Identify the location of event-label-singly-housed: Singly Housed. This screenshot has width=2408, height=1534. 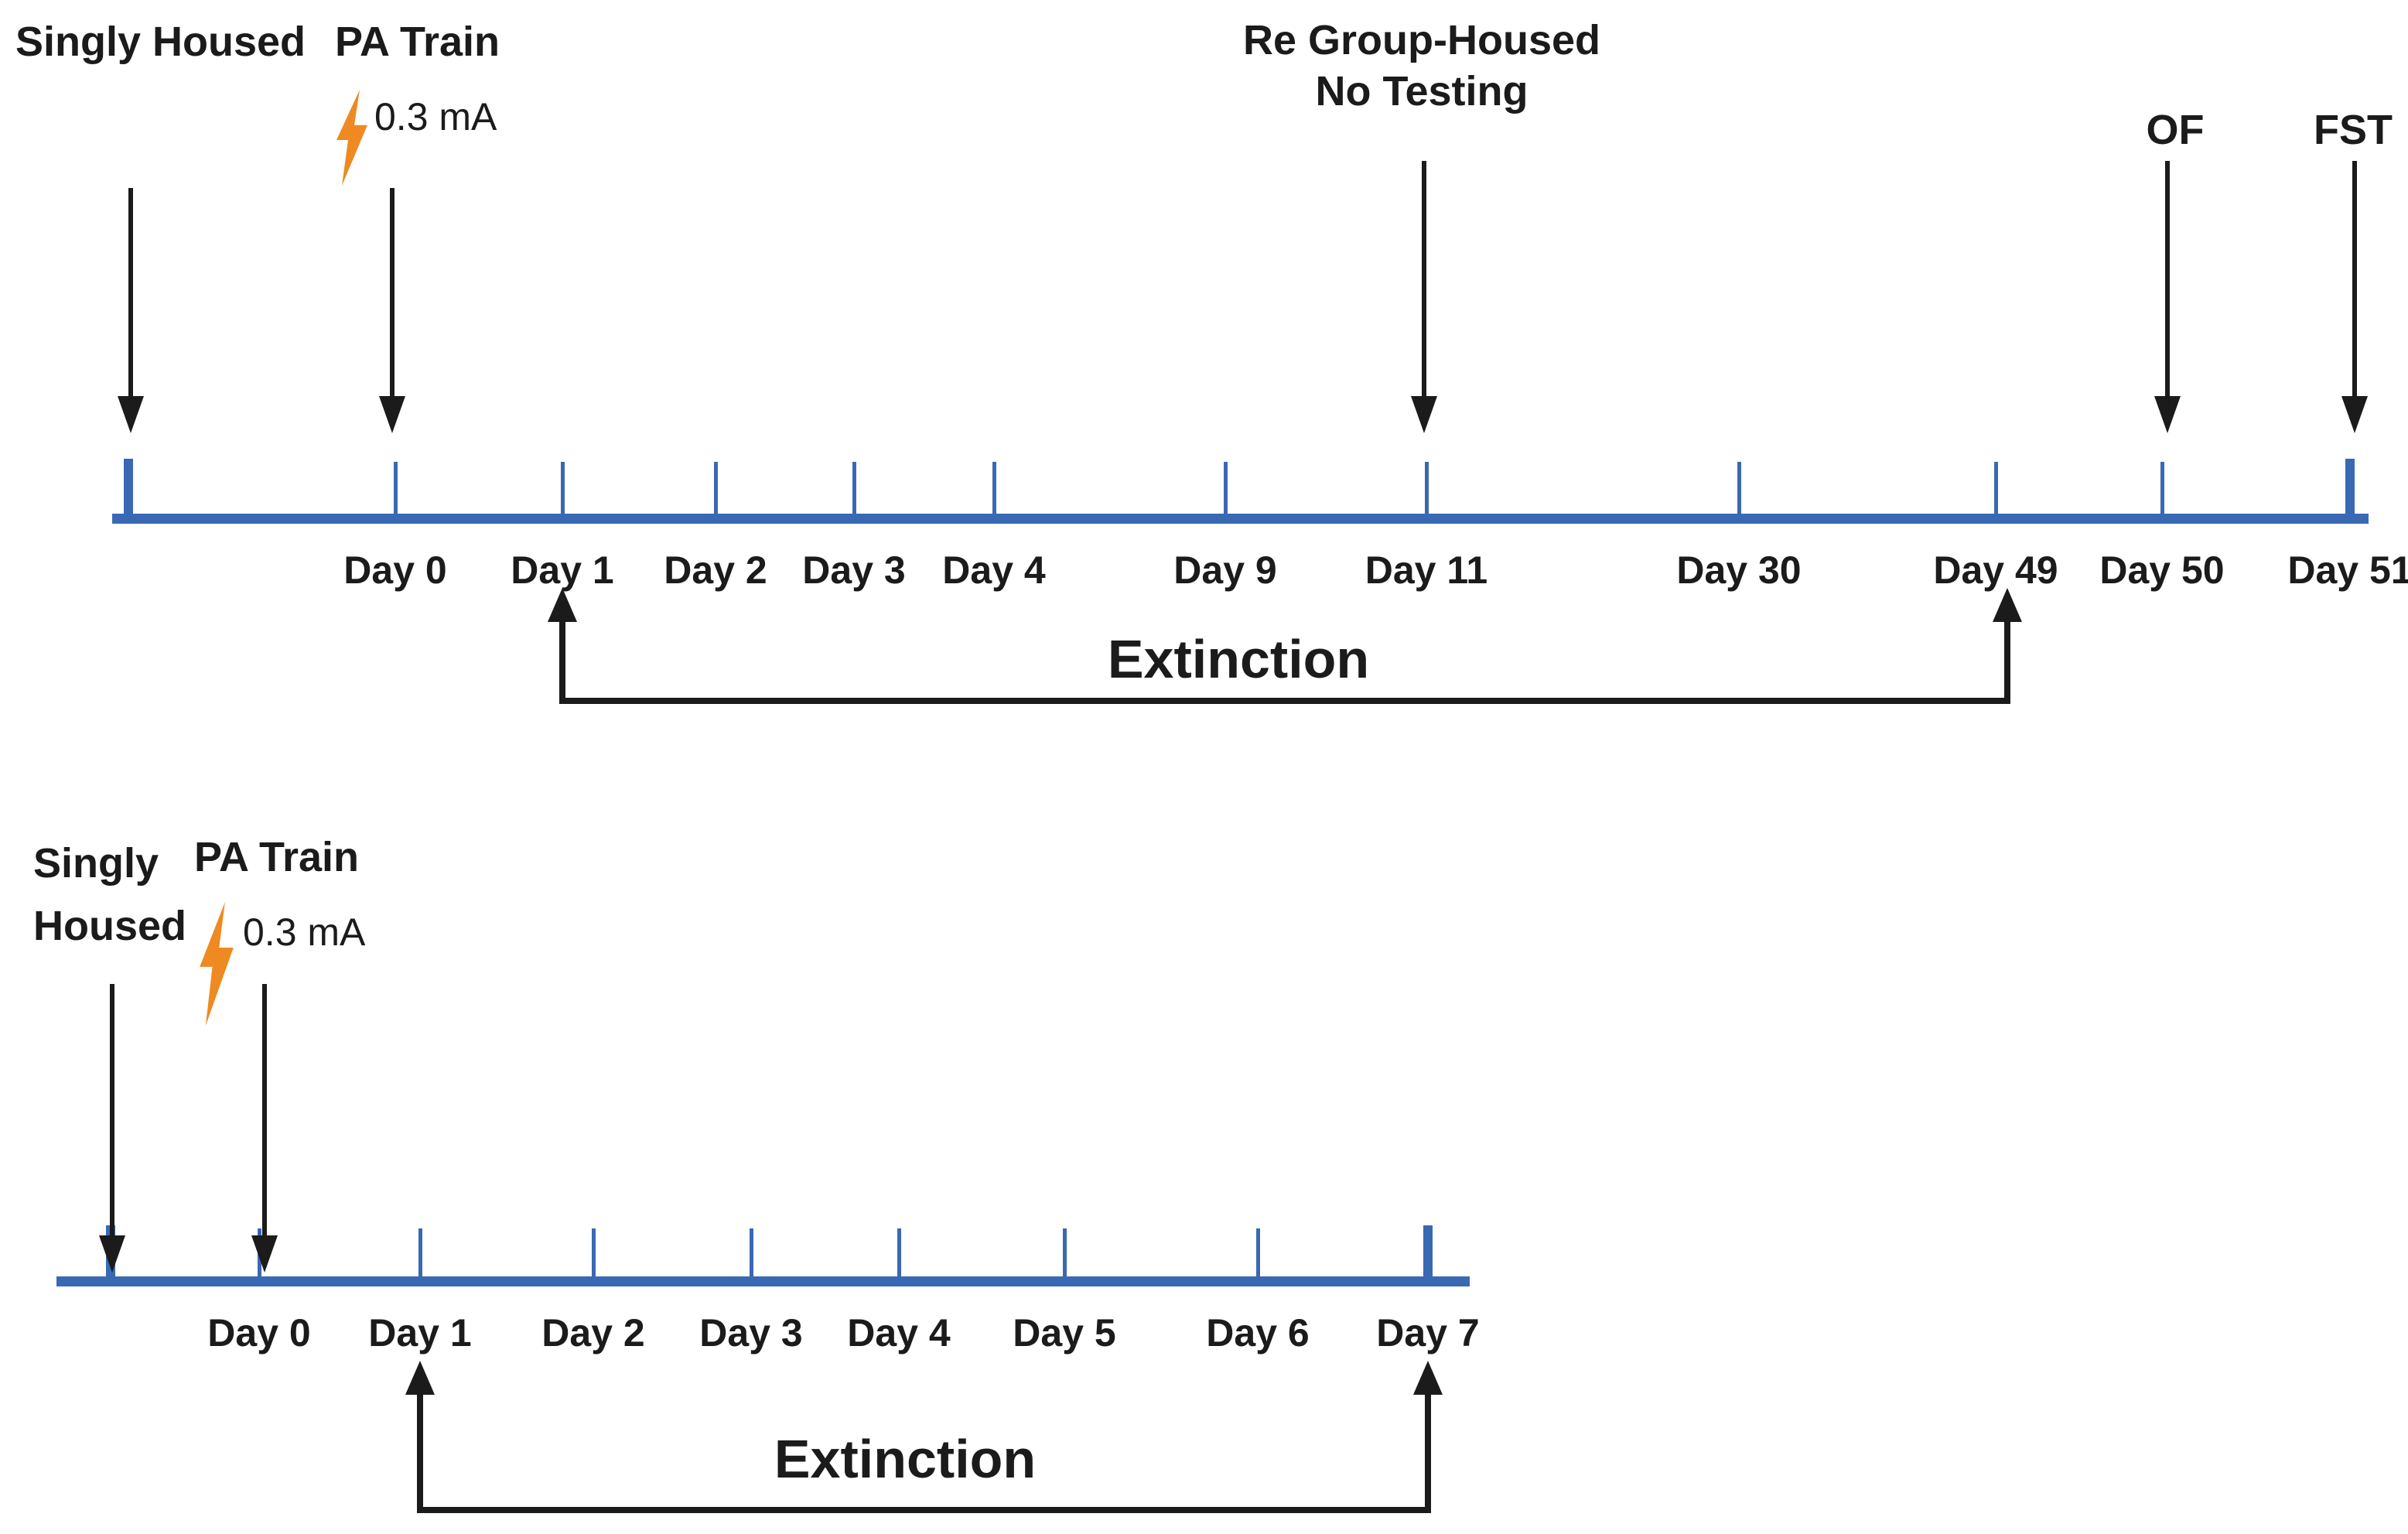
(161, 42).